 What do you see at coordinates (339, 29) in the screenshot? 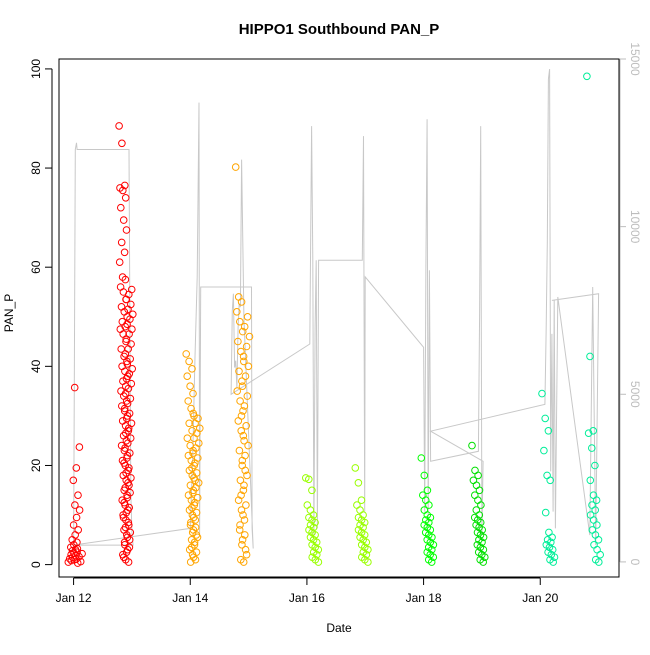
I see `chart-title: HIPPO1 Southbound PAN_P` at bounding box center [339, 29].